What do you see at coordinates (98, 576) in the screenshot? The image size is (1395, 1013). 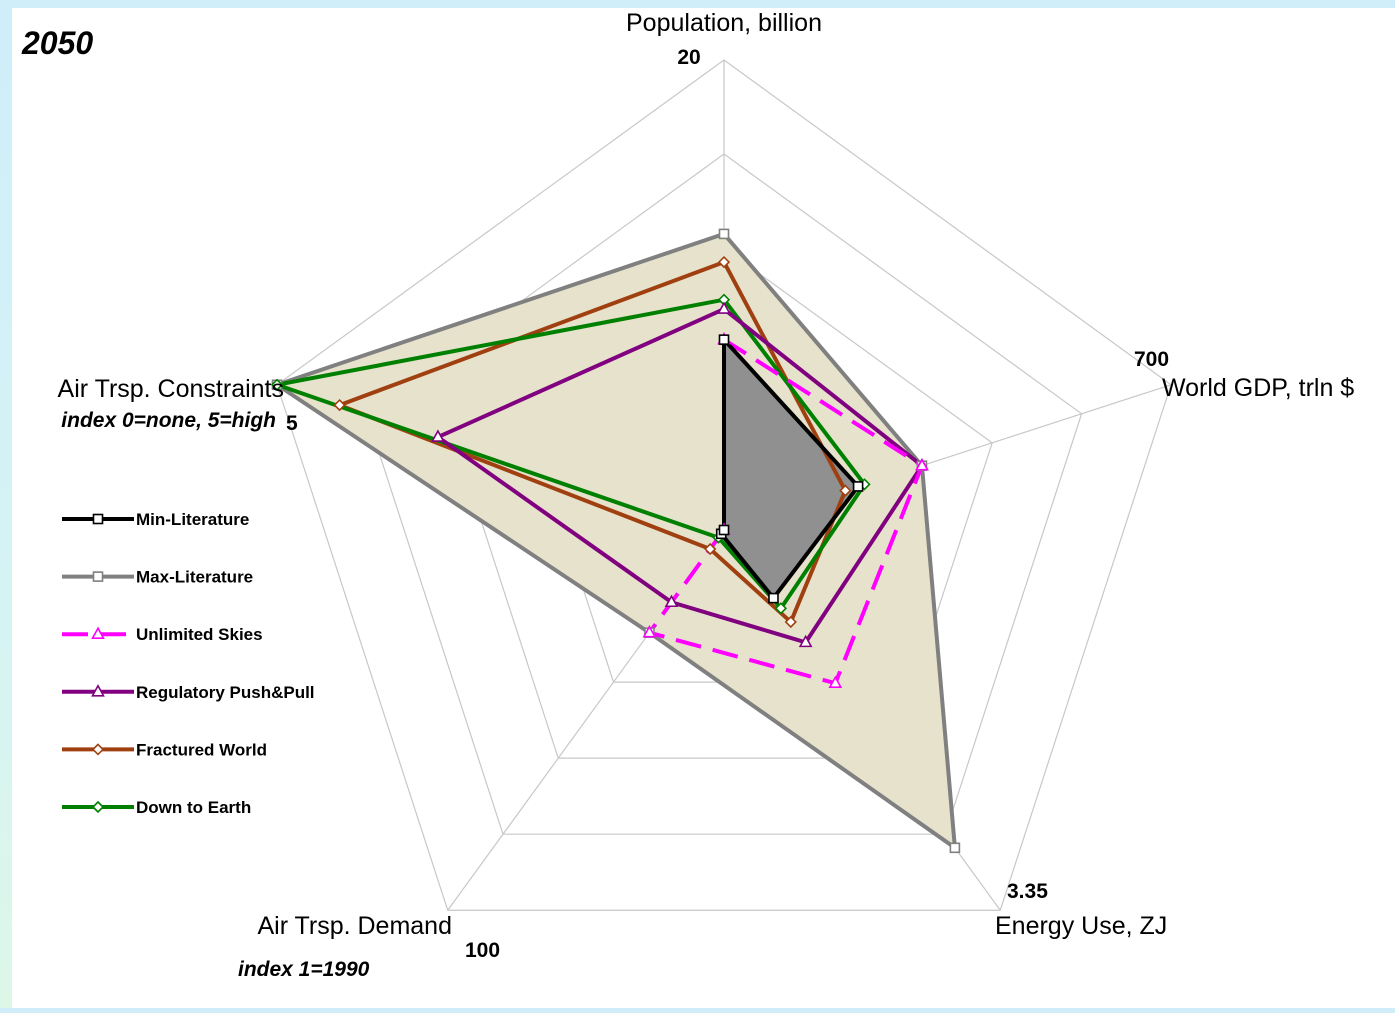 I see `legend-marker-max-literature` at bounding box center [98, 576].